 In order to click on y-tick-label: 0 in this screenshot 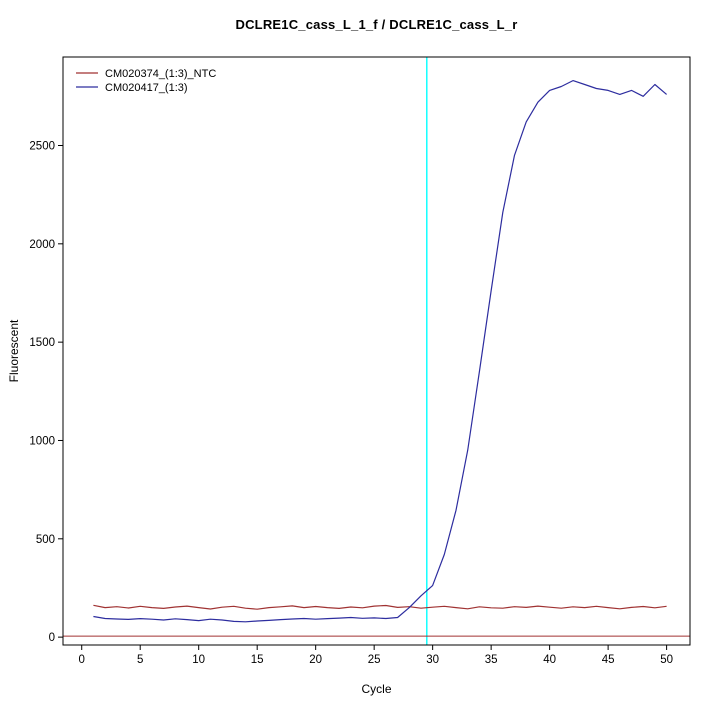, I will do `click(52, 638)`.